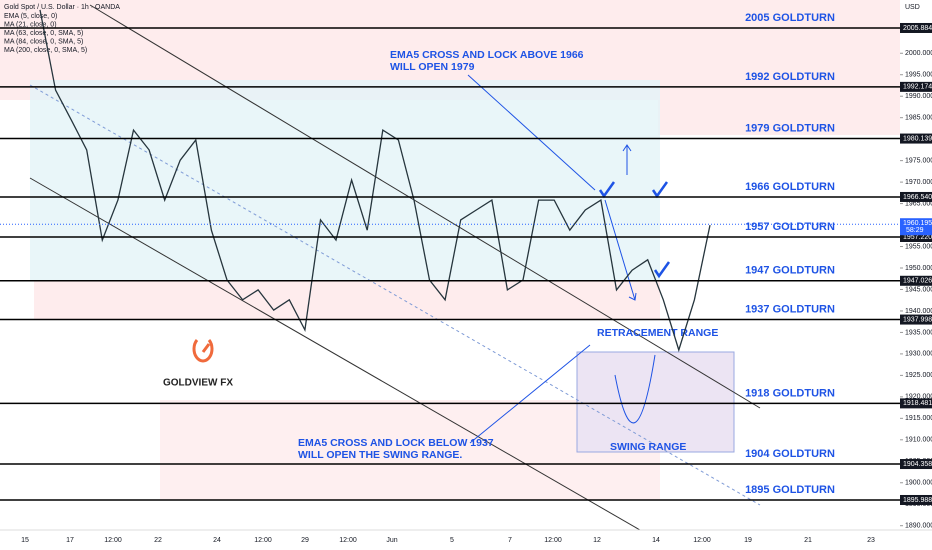  What do you see at coordinates (918, 246) in the screenshot?
I see `tick-label: 1955.000` at bounding box center [918, 246].